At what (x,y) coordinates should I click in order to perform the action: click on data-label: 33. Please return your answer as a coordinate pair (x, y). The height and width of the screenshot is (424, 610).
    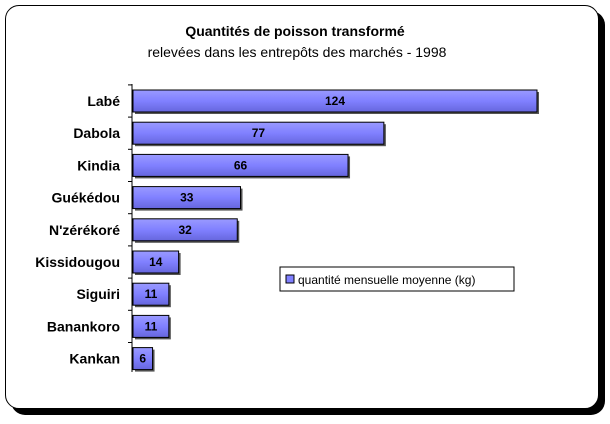
    Looking at the image, I should click on (187, 198).